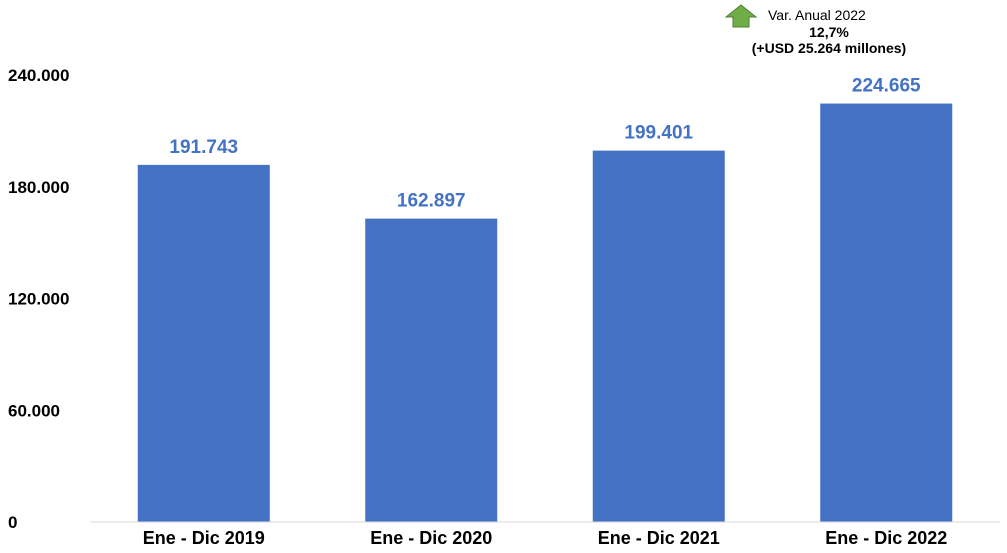  What do you see at coordinates (829, 32) in the screenshot?
I see `annotation-percent: 12,7%` at bounding box center [829, 32].